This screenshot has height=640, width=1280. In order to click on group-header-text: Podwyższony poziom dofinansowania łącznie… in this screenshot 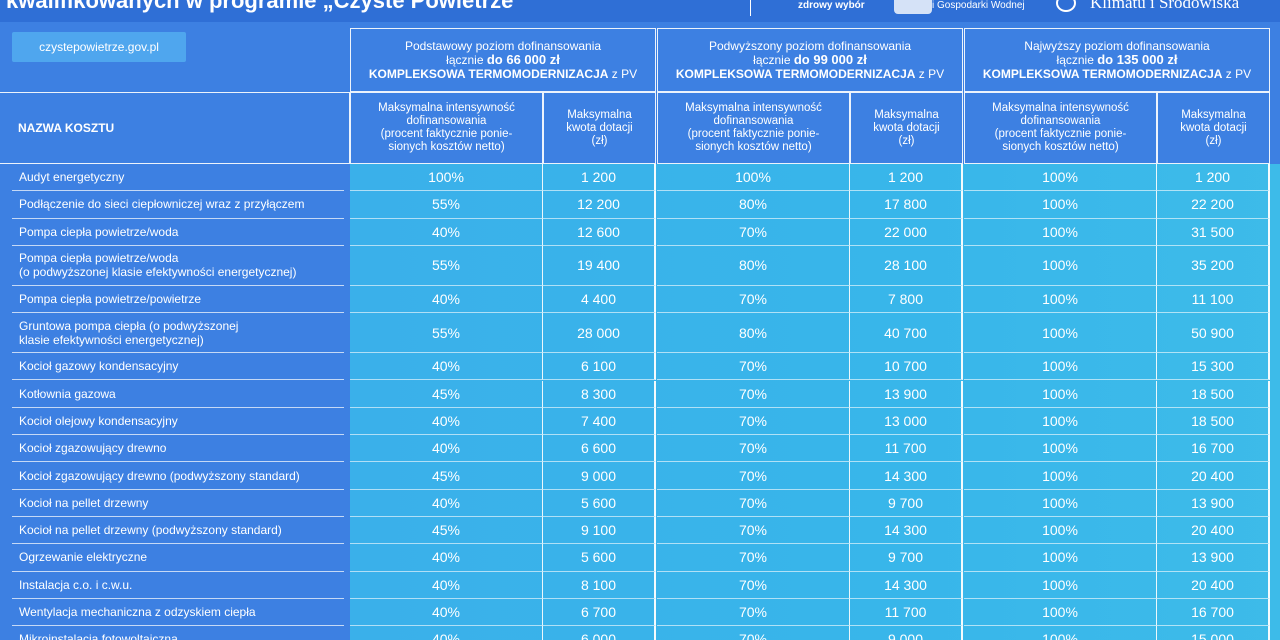, I will do `click(810, 60)`.